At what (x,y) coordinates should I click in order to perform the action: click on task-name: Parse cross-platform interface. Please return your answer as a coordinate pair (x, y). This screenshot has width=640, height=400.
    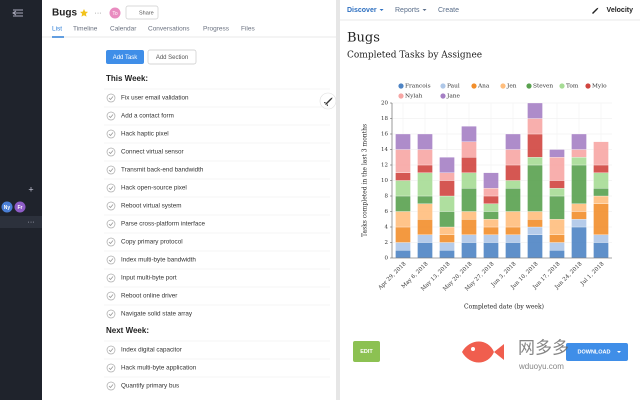
    Looking at the image, I should click on (163, 224).